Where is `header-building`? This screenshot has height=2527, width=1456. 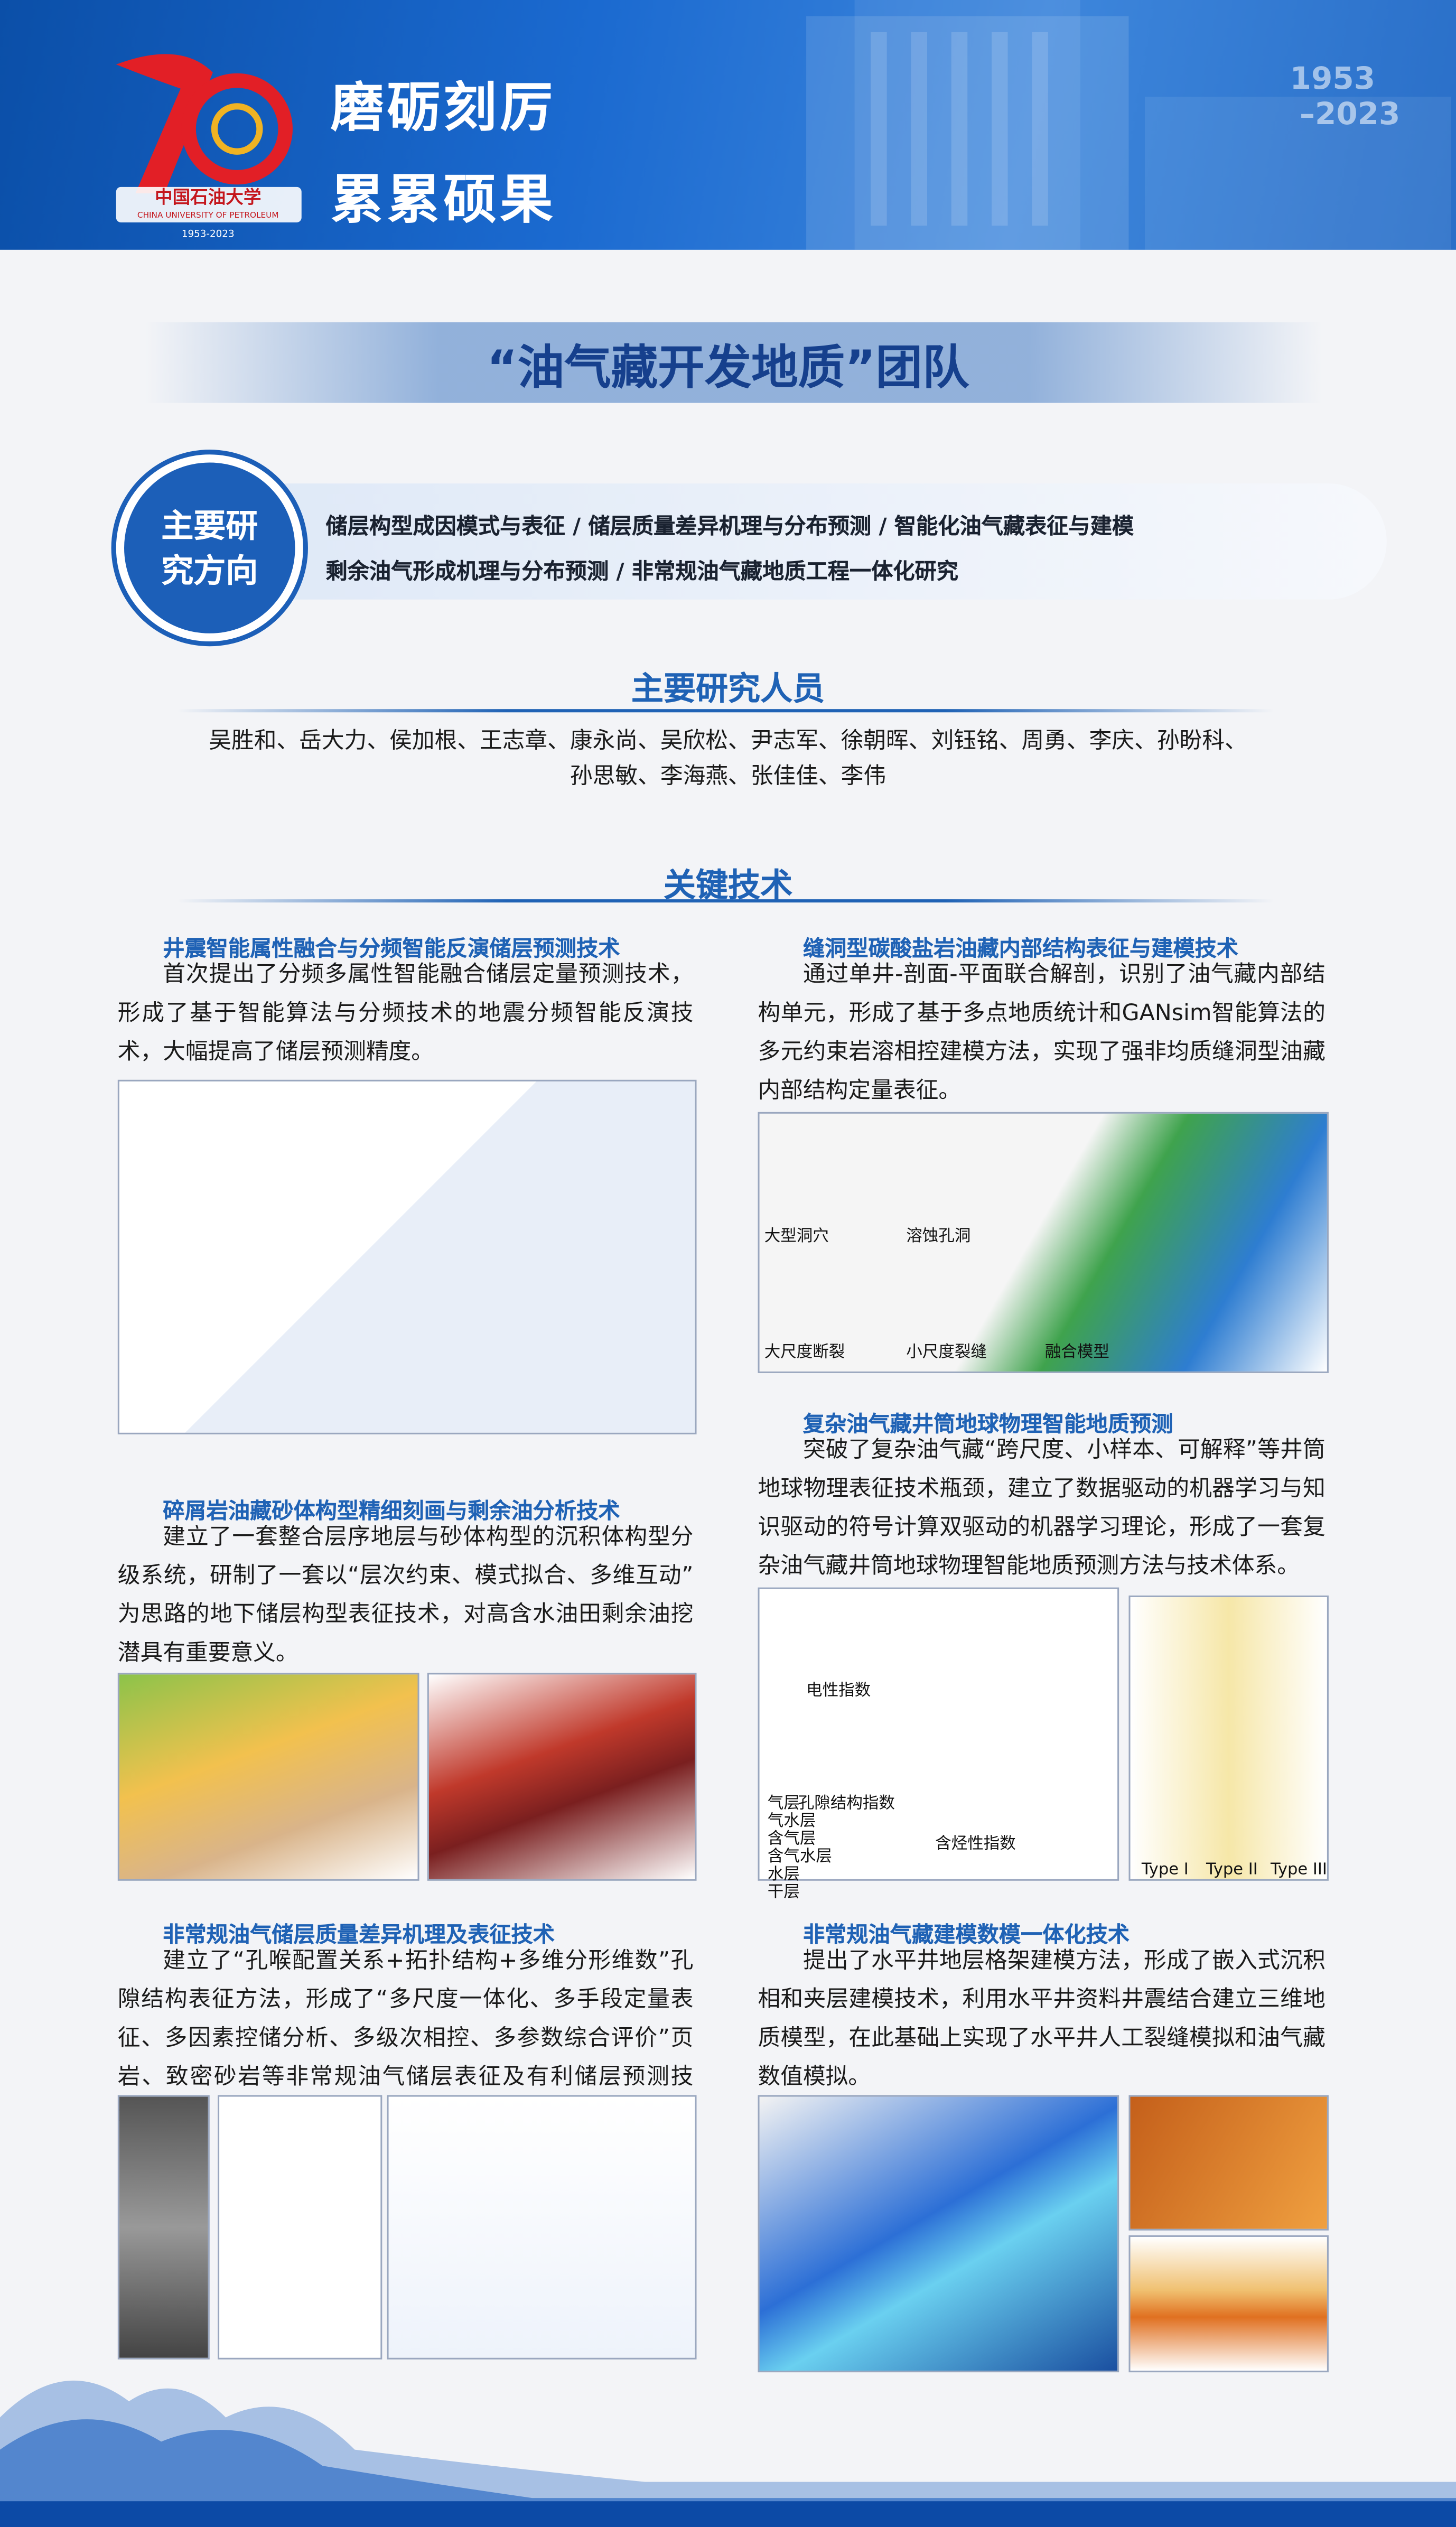
header-building is located at coordinates (1128, 125).